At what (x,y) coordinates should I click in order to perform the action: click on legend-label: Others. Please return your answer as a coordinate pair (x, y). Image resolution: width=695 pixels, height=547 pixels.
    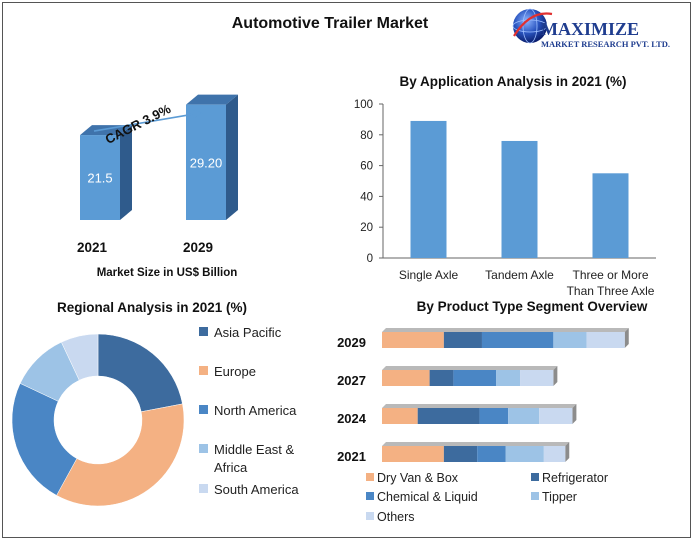
    Looking at the image, I should click on (396, 517).